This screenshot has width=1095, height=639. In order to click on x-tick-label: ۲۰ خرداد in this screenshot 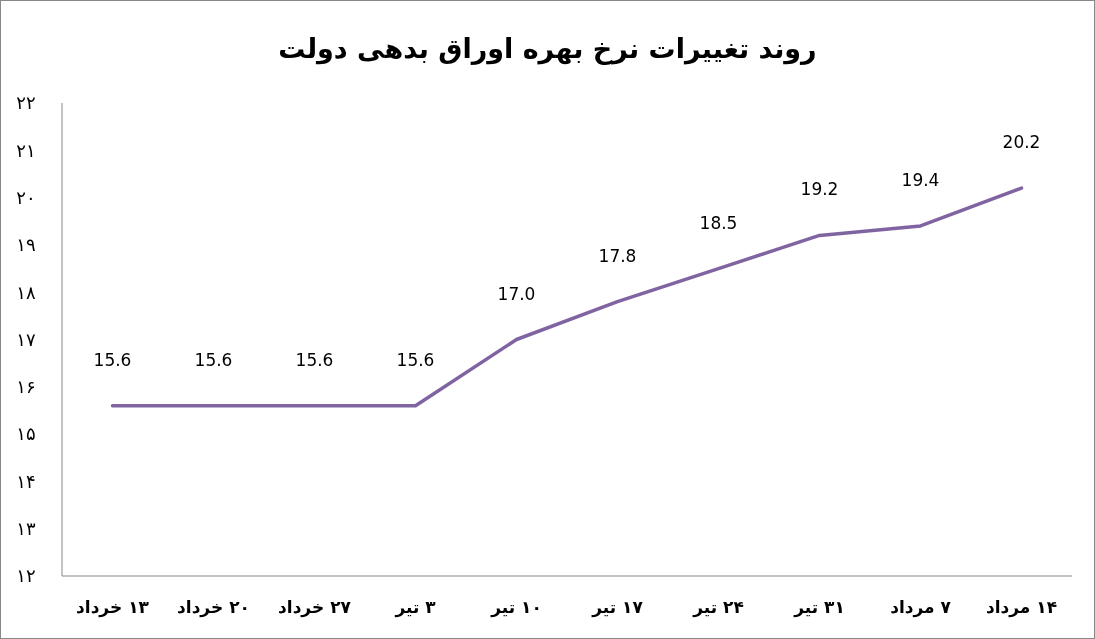, I will do `click(213, 607)`.